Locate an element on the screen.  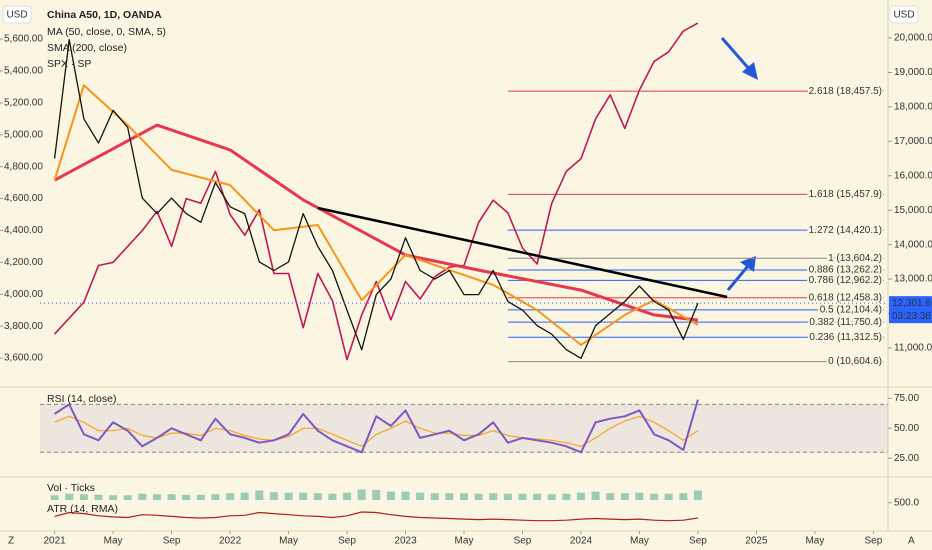
fib-label: 0.618 (12,458.3) is located at coordinates (845, 297).